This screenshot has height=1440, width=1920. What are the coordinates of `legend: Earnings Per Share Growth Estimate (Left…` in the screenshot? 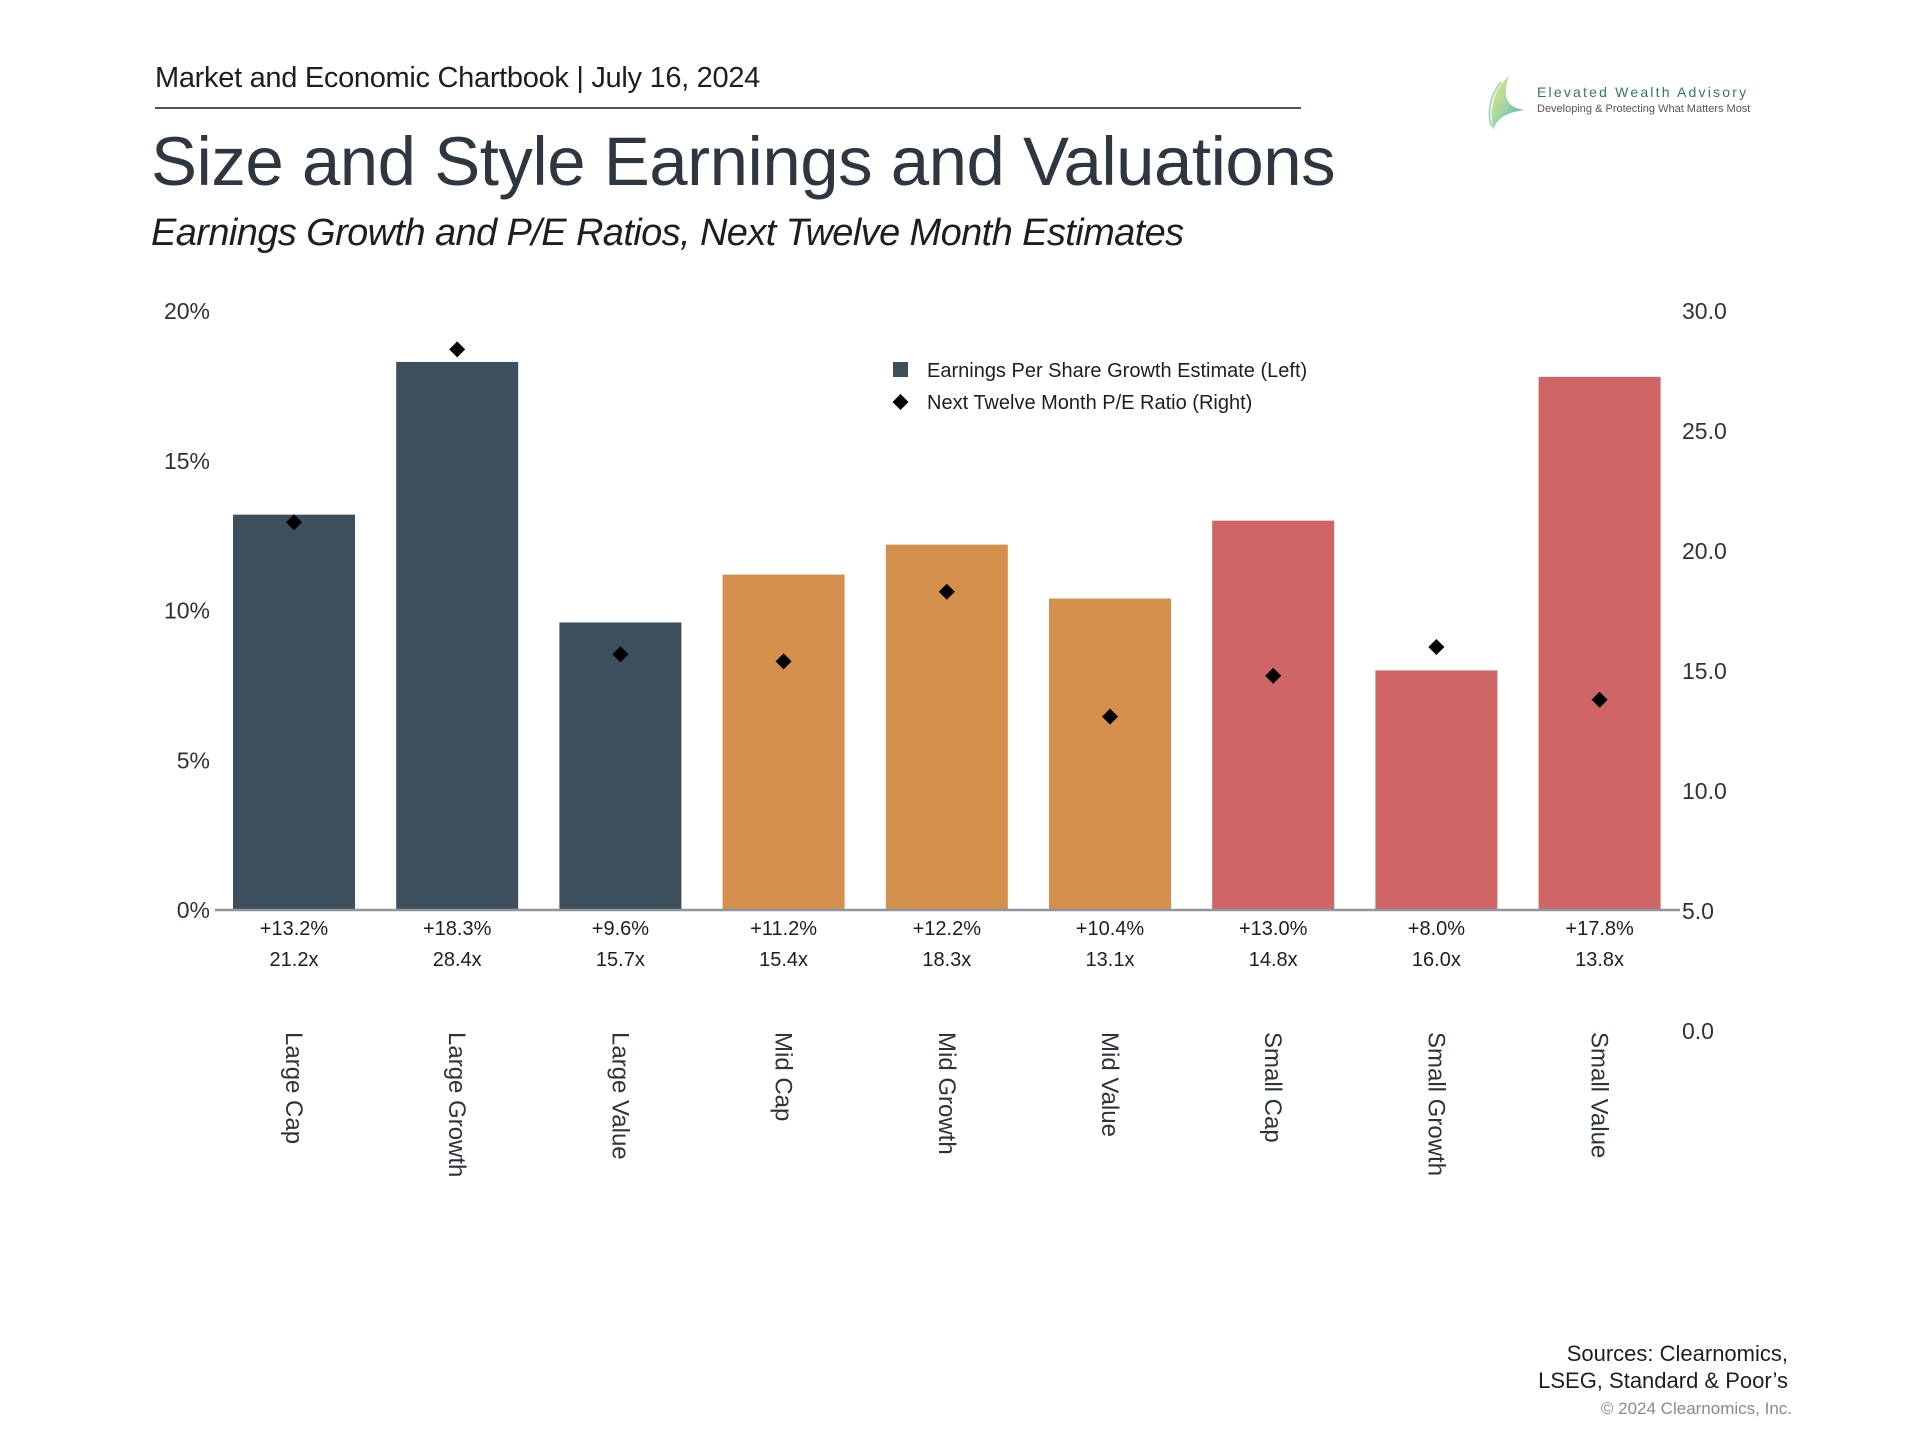 It's located at (1099, 387).